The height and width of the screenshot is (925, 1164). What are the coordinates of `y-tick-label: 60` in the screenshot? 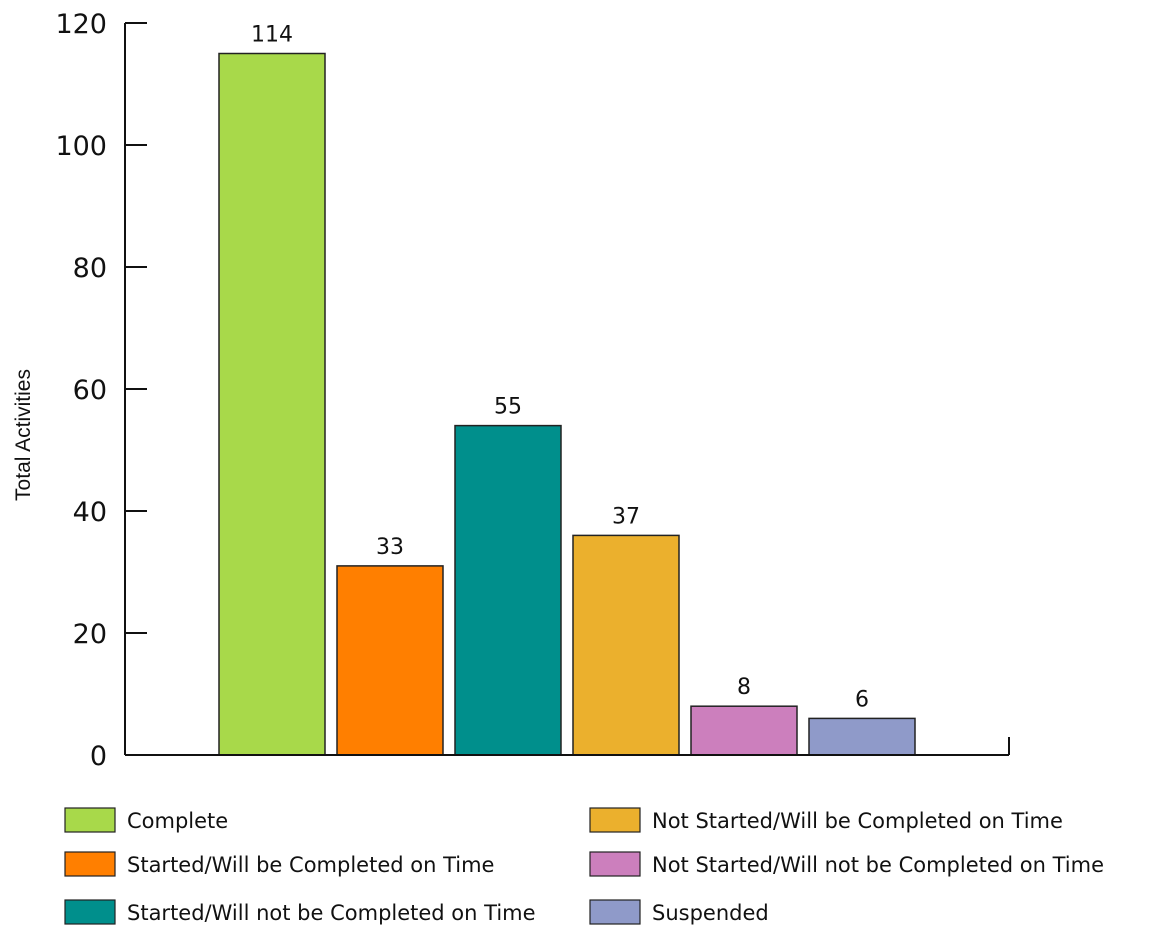 It's located at (90, 390).